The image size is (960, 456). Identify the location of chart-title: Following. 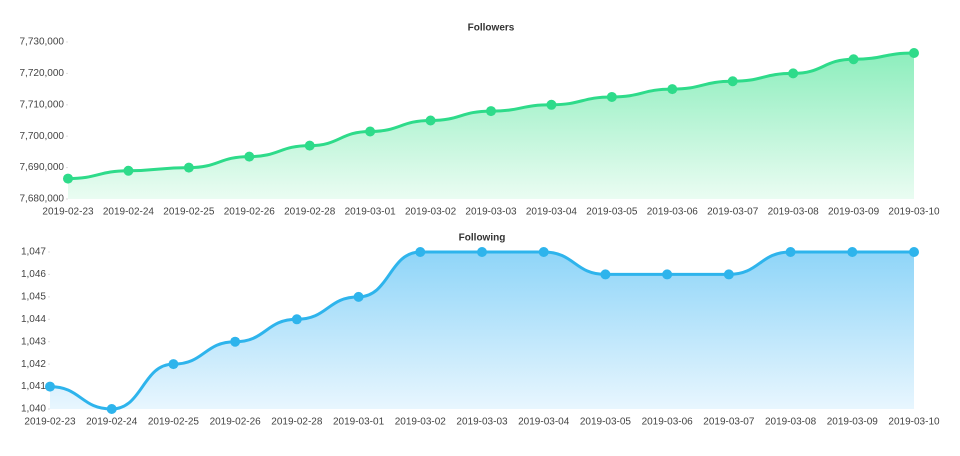
(482, 238).